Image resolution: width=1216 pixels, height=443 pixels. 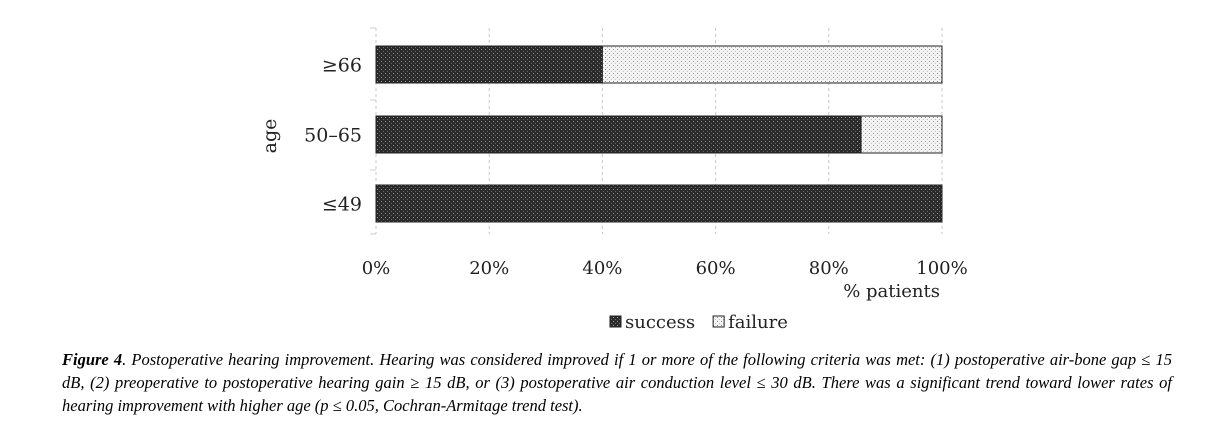 I want to click on x-axis-label: % patients, so click(x=891, y=291).